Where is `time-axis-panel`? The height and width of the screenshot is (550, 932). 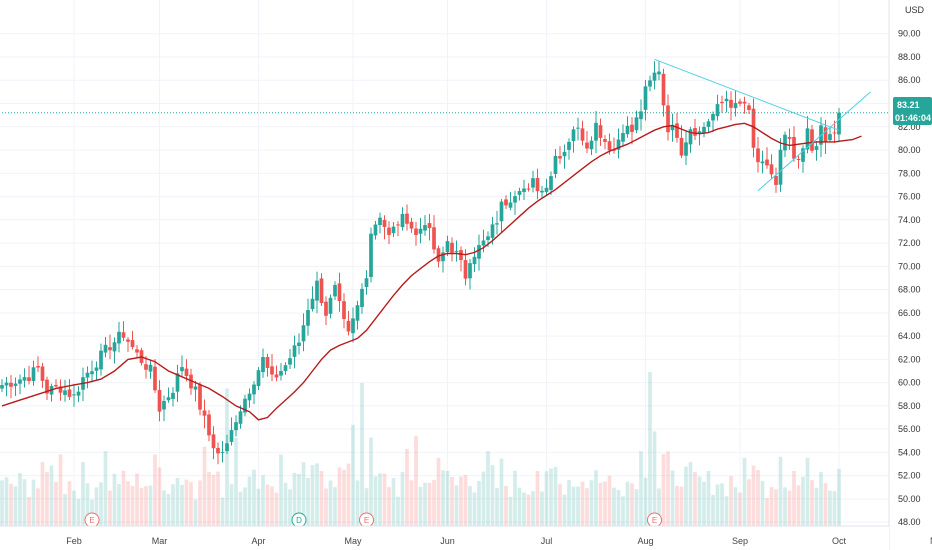
time-axis-panel is located at coordinates (444, 538).